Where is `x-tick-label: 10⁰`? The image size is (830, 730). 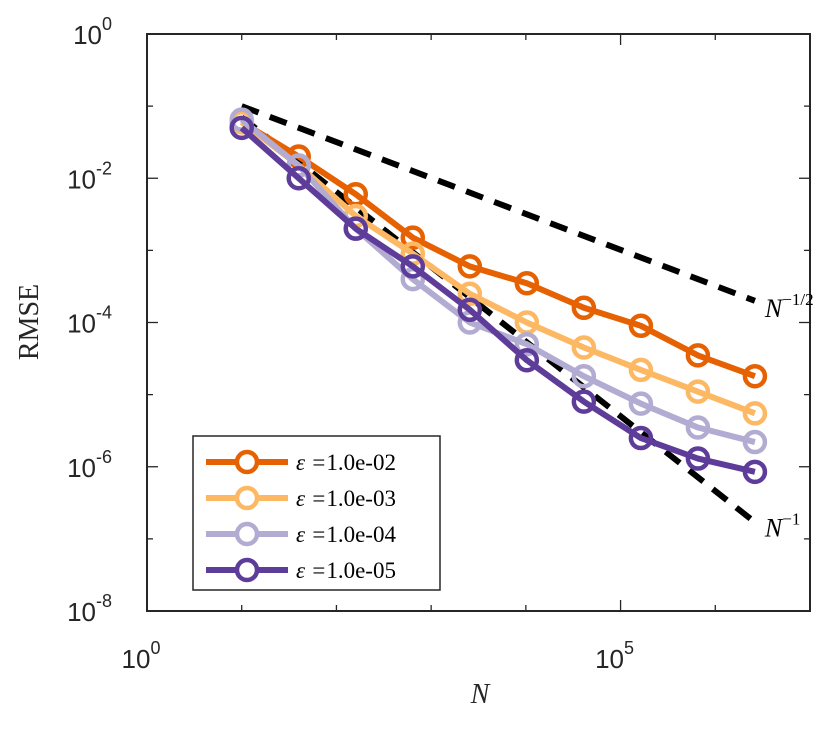
x-tick-label: 10⁰ is located at coordinates (141, 656).